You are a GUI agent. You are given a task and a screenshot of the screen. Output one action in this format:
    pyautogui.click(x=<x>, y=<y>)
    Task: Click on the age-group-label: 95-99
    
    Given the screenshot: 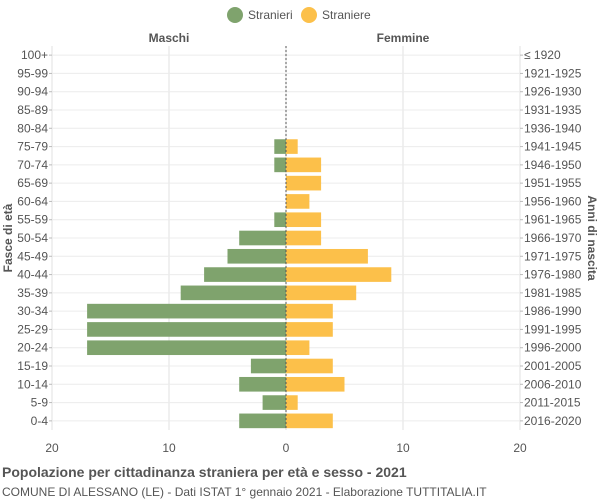 What is the action you would take?
    pyautogui.click(x=32, y=73)
    